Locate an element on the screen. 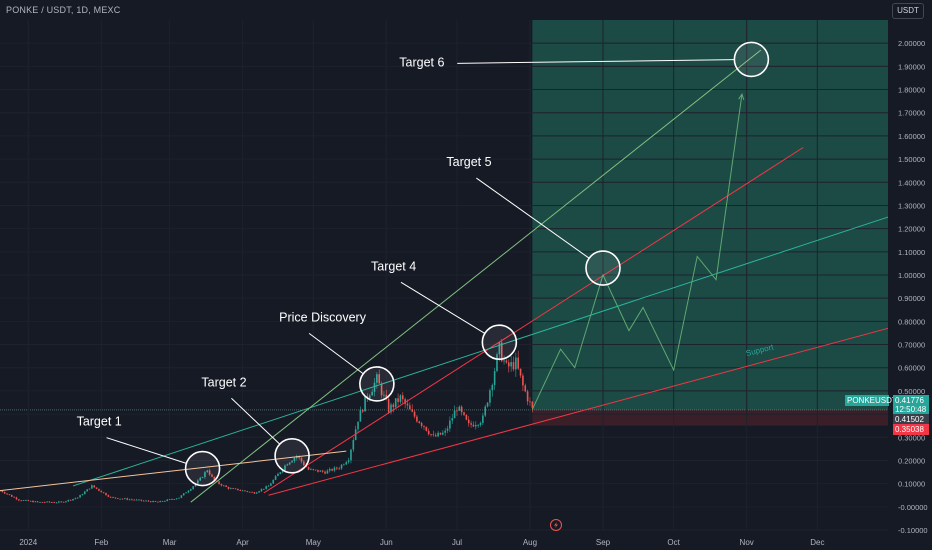 The image size is (932, 550). y-tick-label: 1.80000 is located at coordinates (911, 90).